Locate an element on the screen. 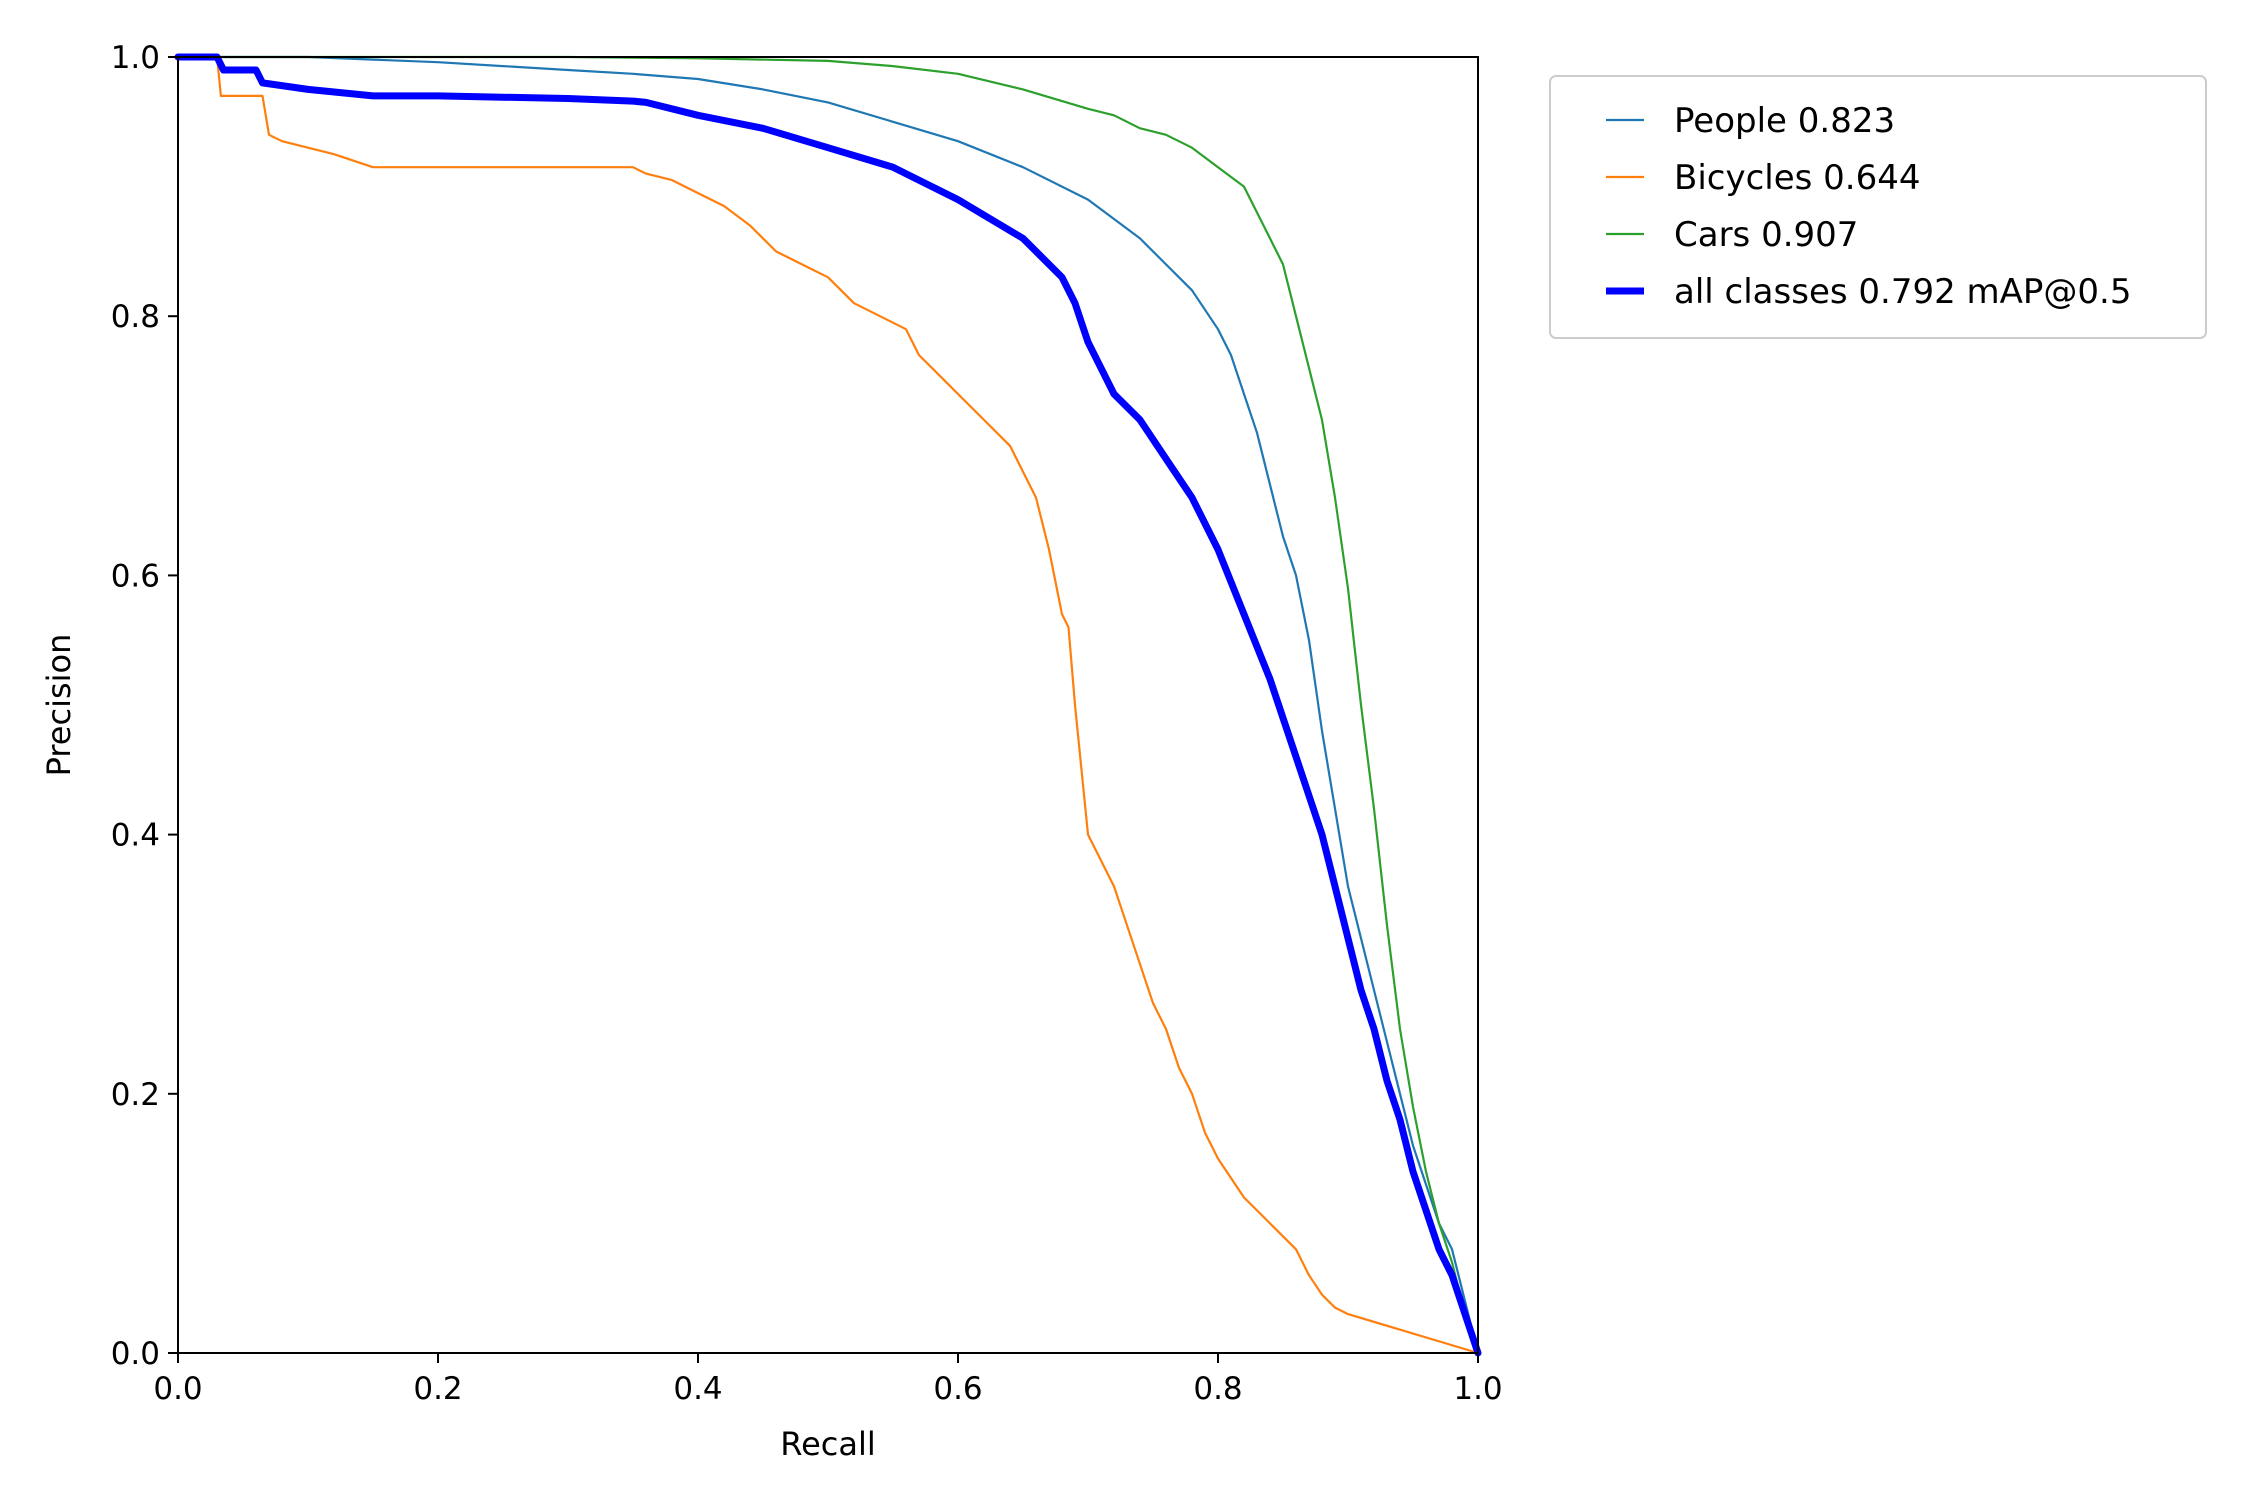  legend-label-bicycles-0-644: Bicycles 0.644 is located at coordinates (1797, 178).